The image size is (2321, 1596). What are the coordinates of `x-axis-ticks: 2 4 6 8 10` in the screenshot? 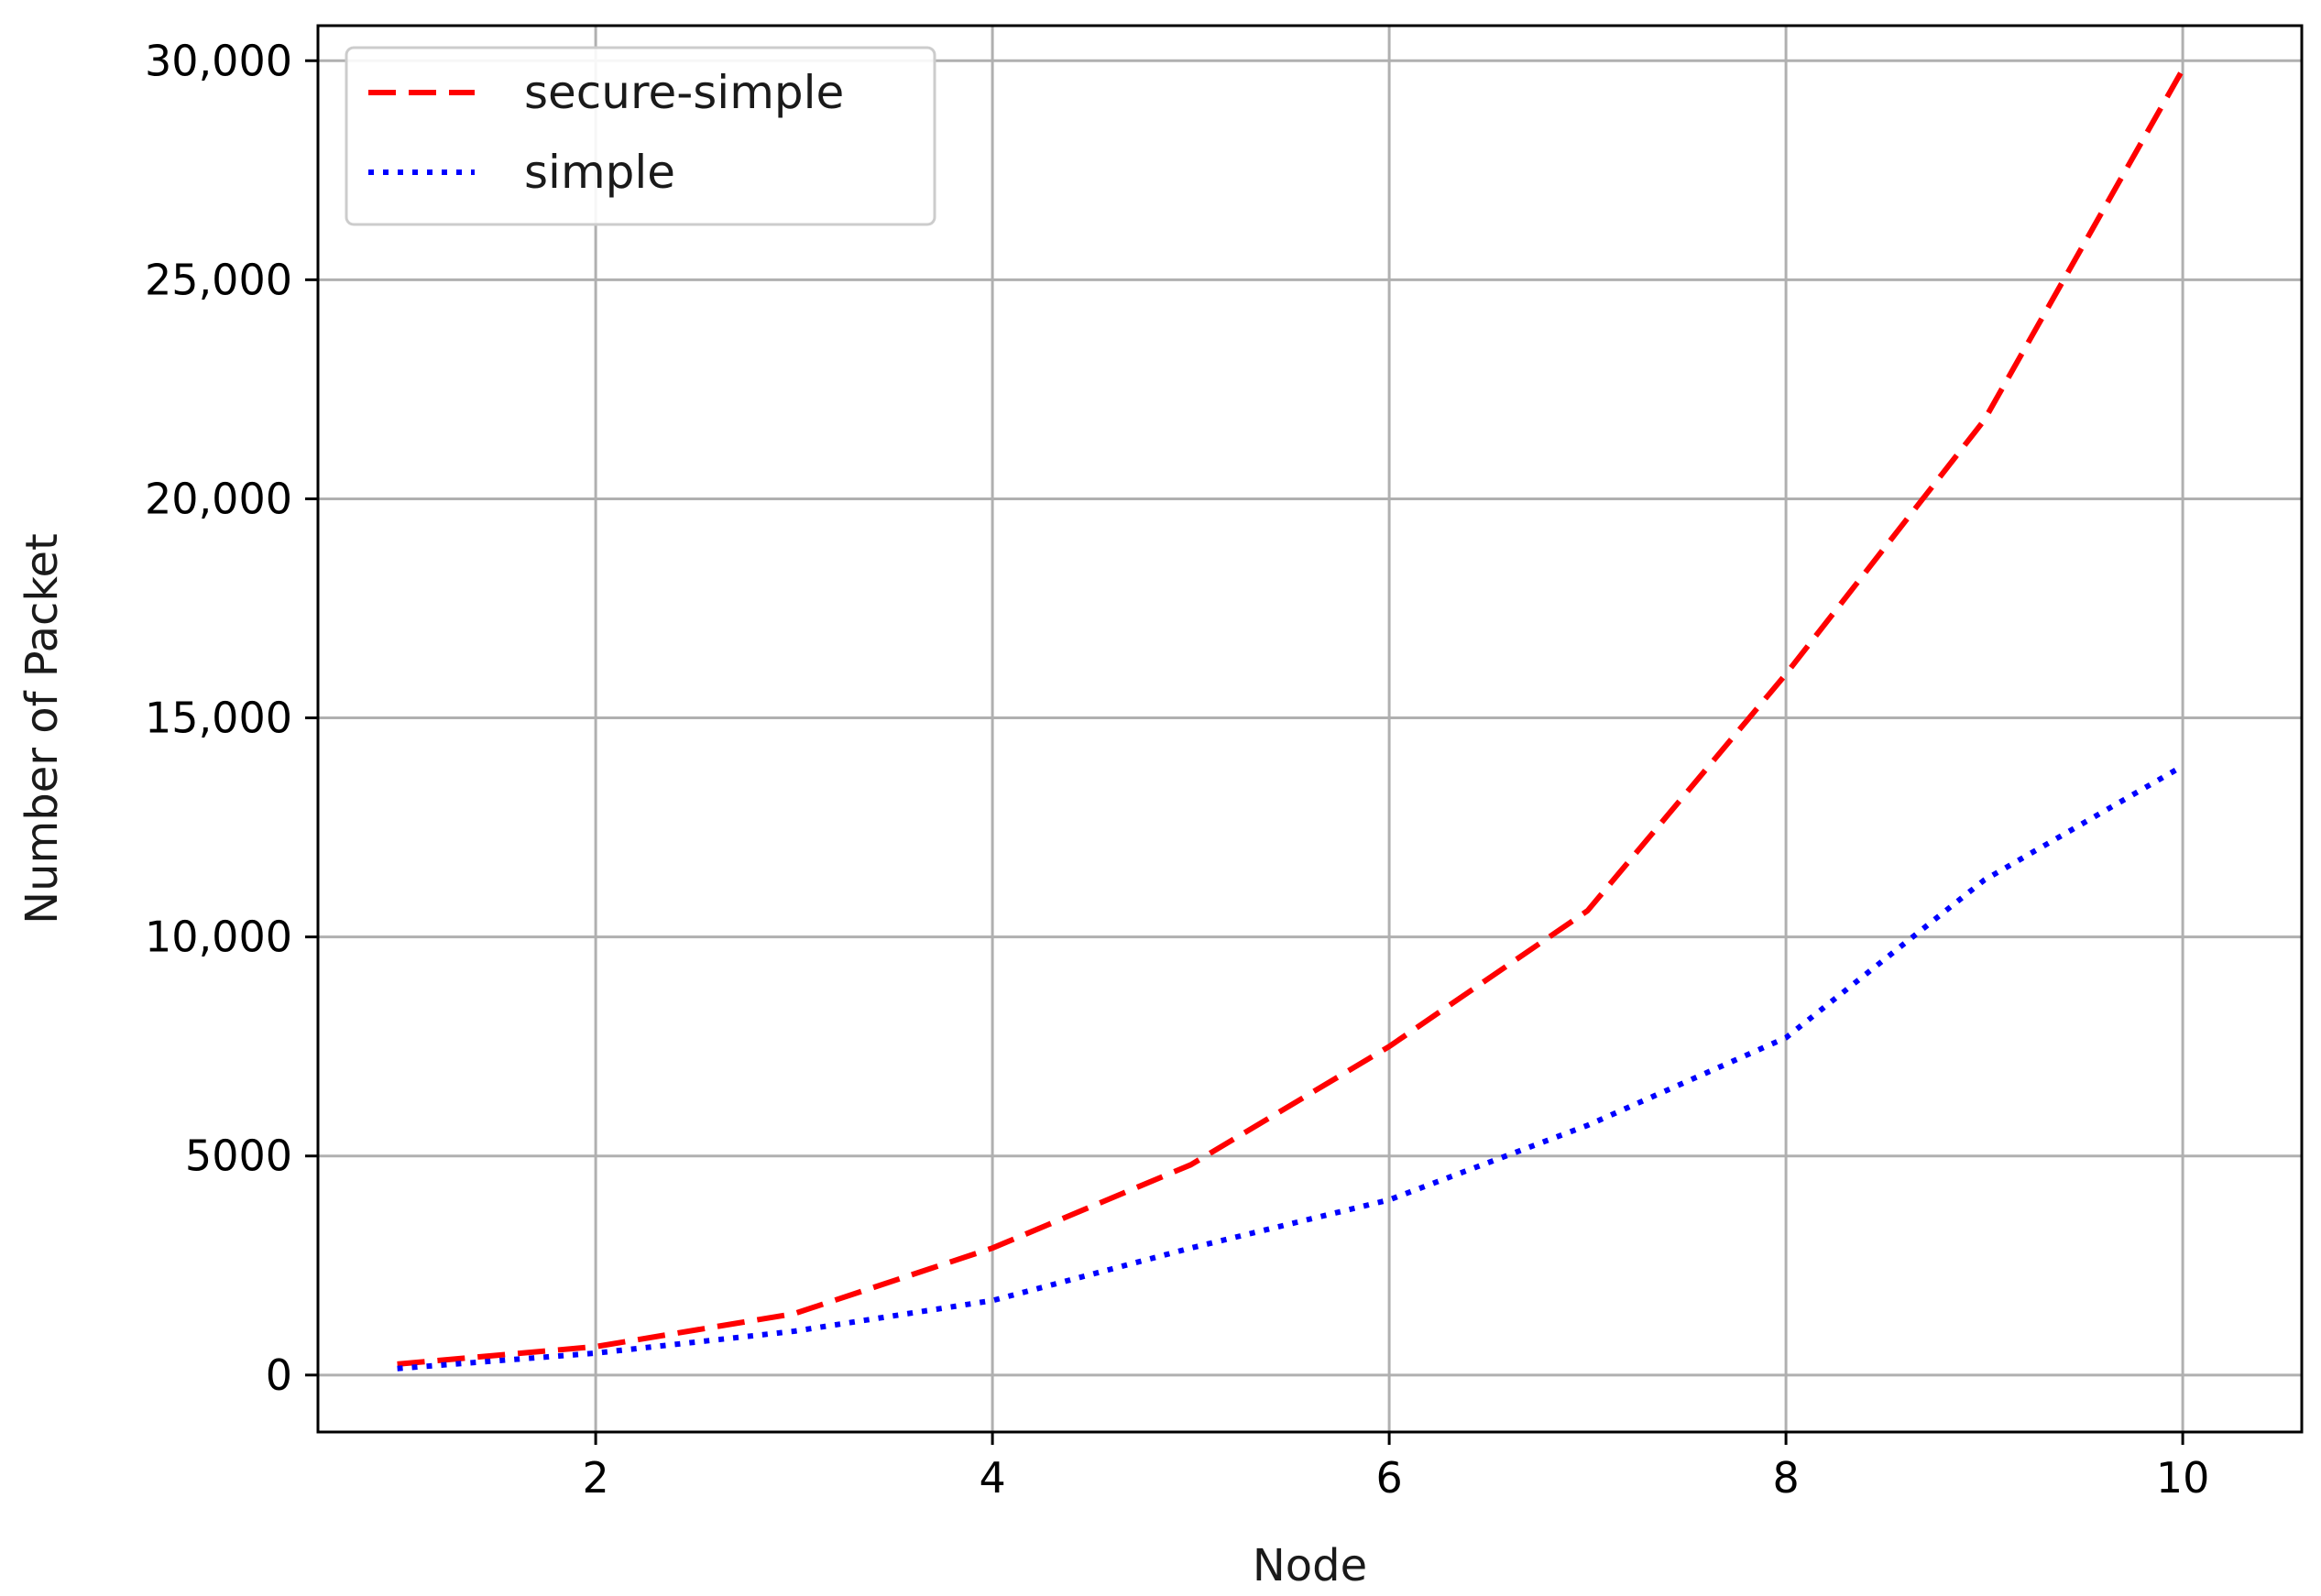 It's located at (1395, 1467).